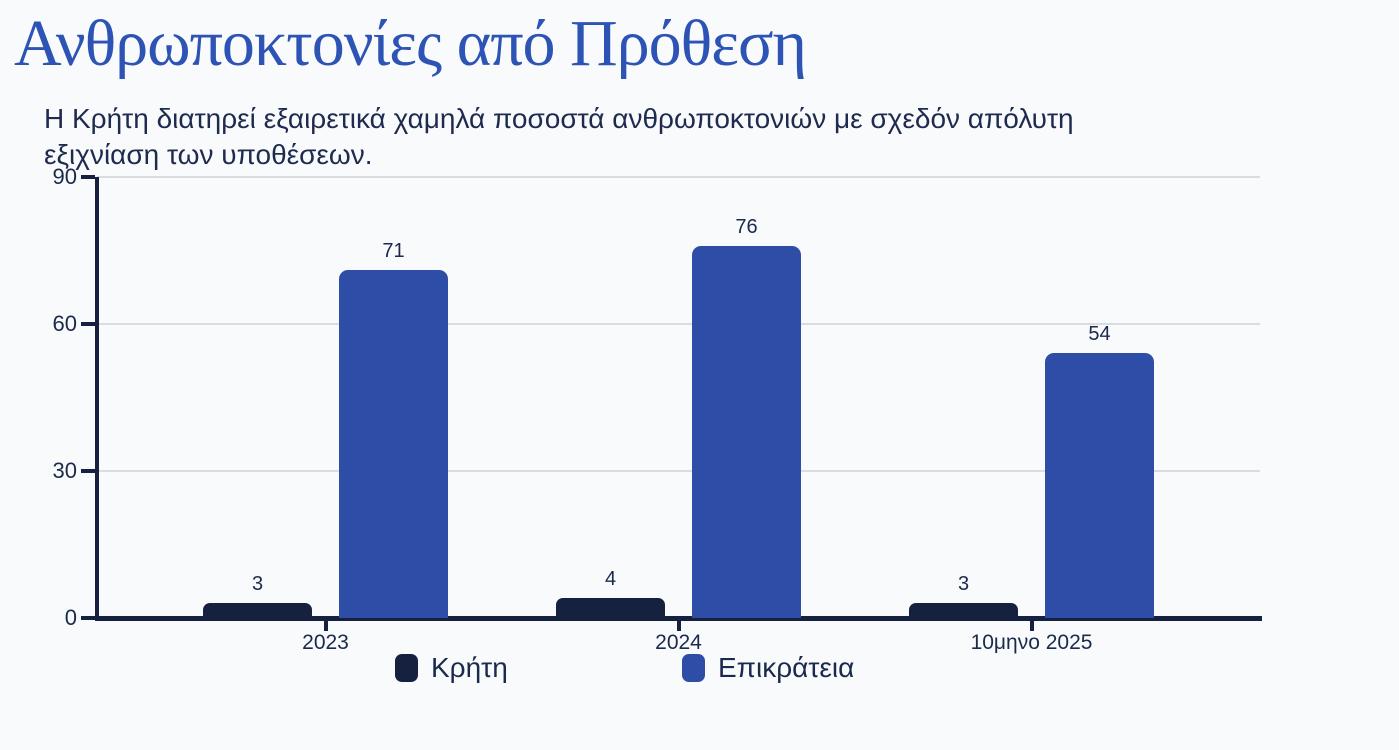 The width and height of the screenshot is (1399, 750). Describe the element at coordinates (746, 432) in the screenshot. I see `bar-epikrateia-2024` at that location.